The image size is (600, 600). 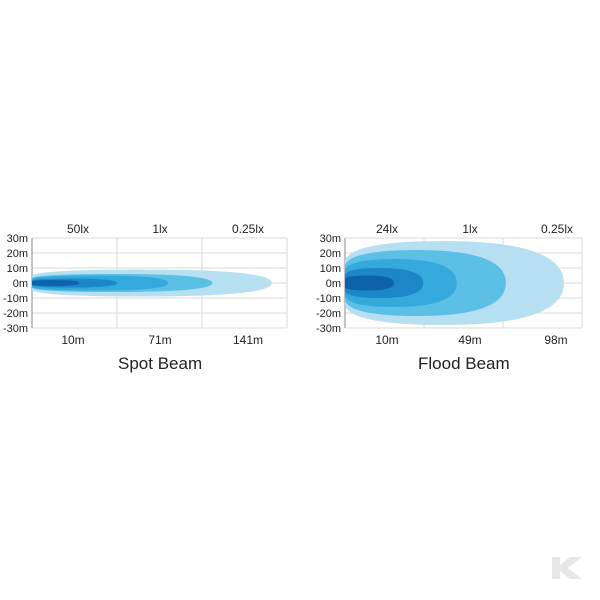 I want to click on spot-lux-label: 0.25lx, so click(x=248, y=229).